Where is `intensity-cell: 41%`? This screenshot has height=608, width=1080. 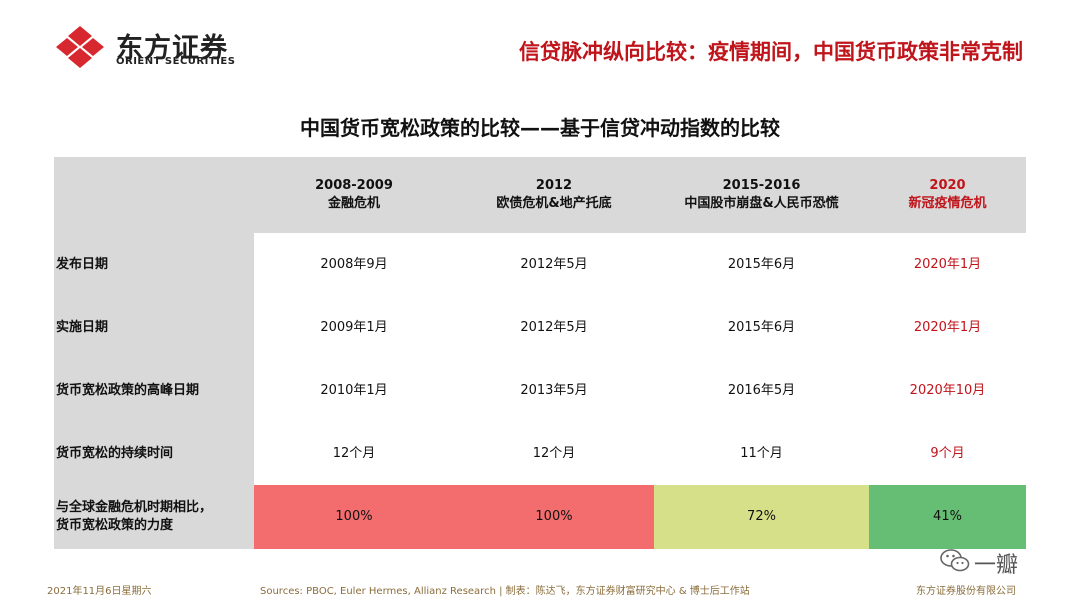 intensity-cell: 41% is located at coordinates (947, 517).